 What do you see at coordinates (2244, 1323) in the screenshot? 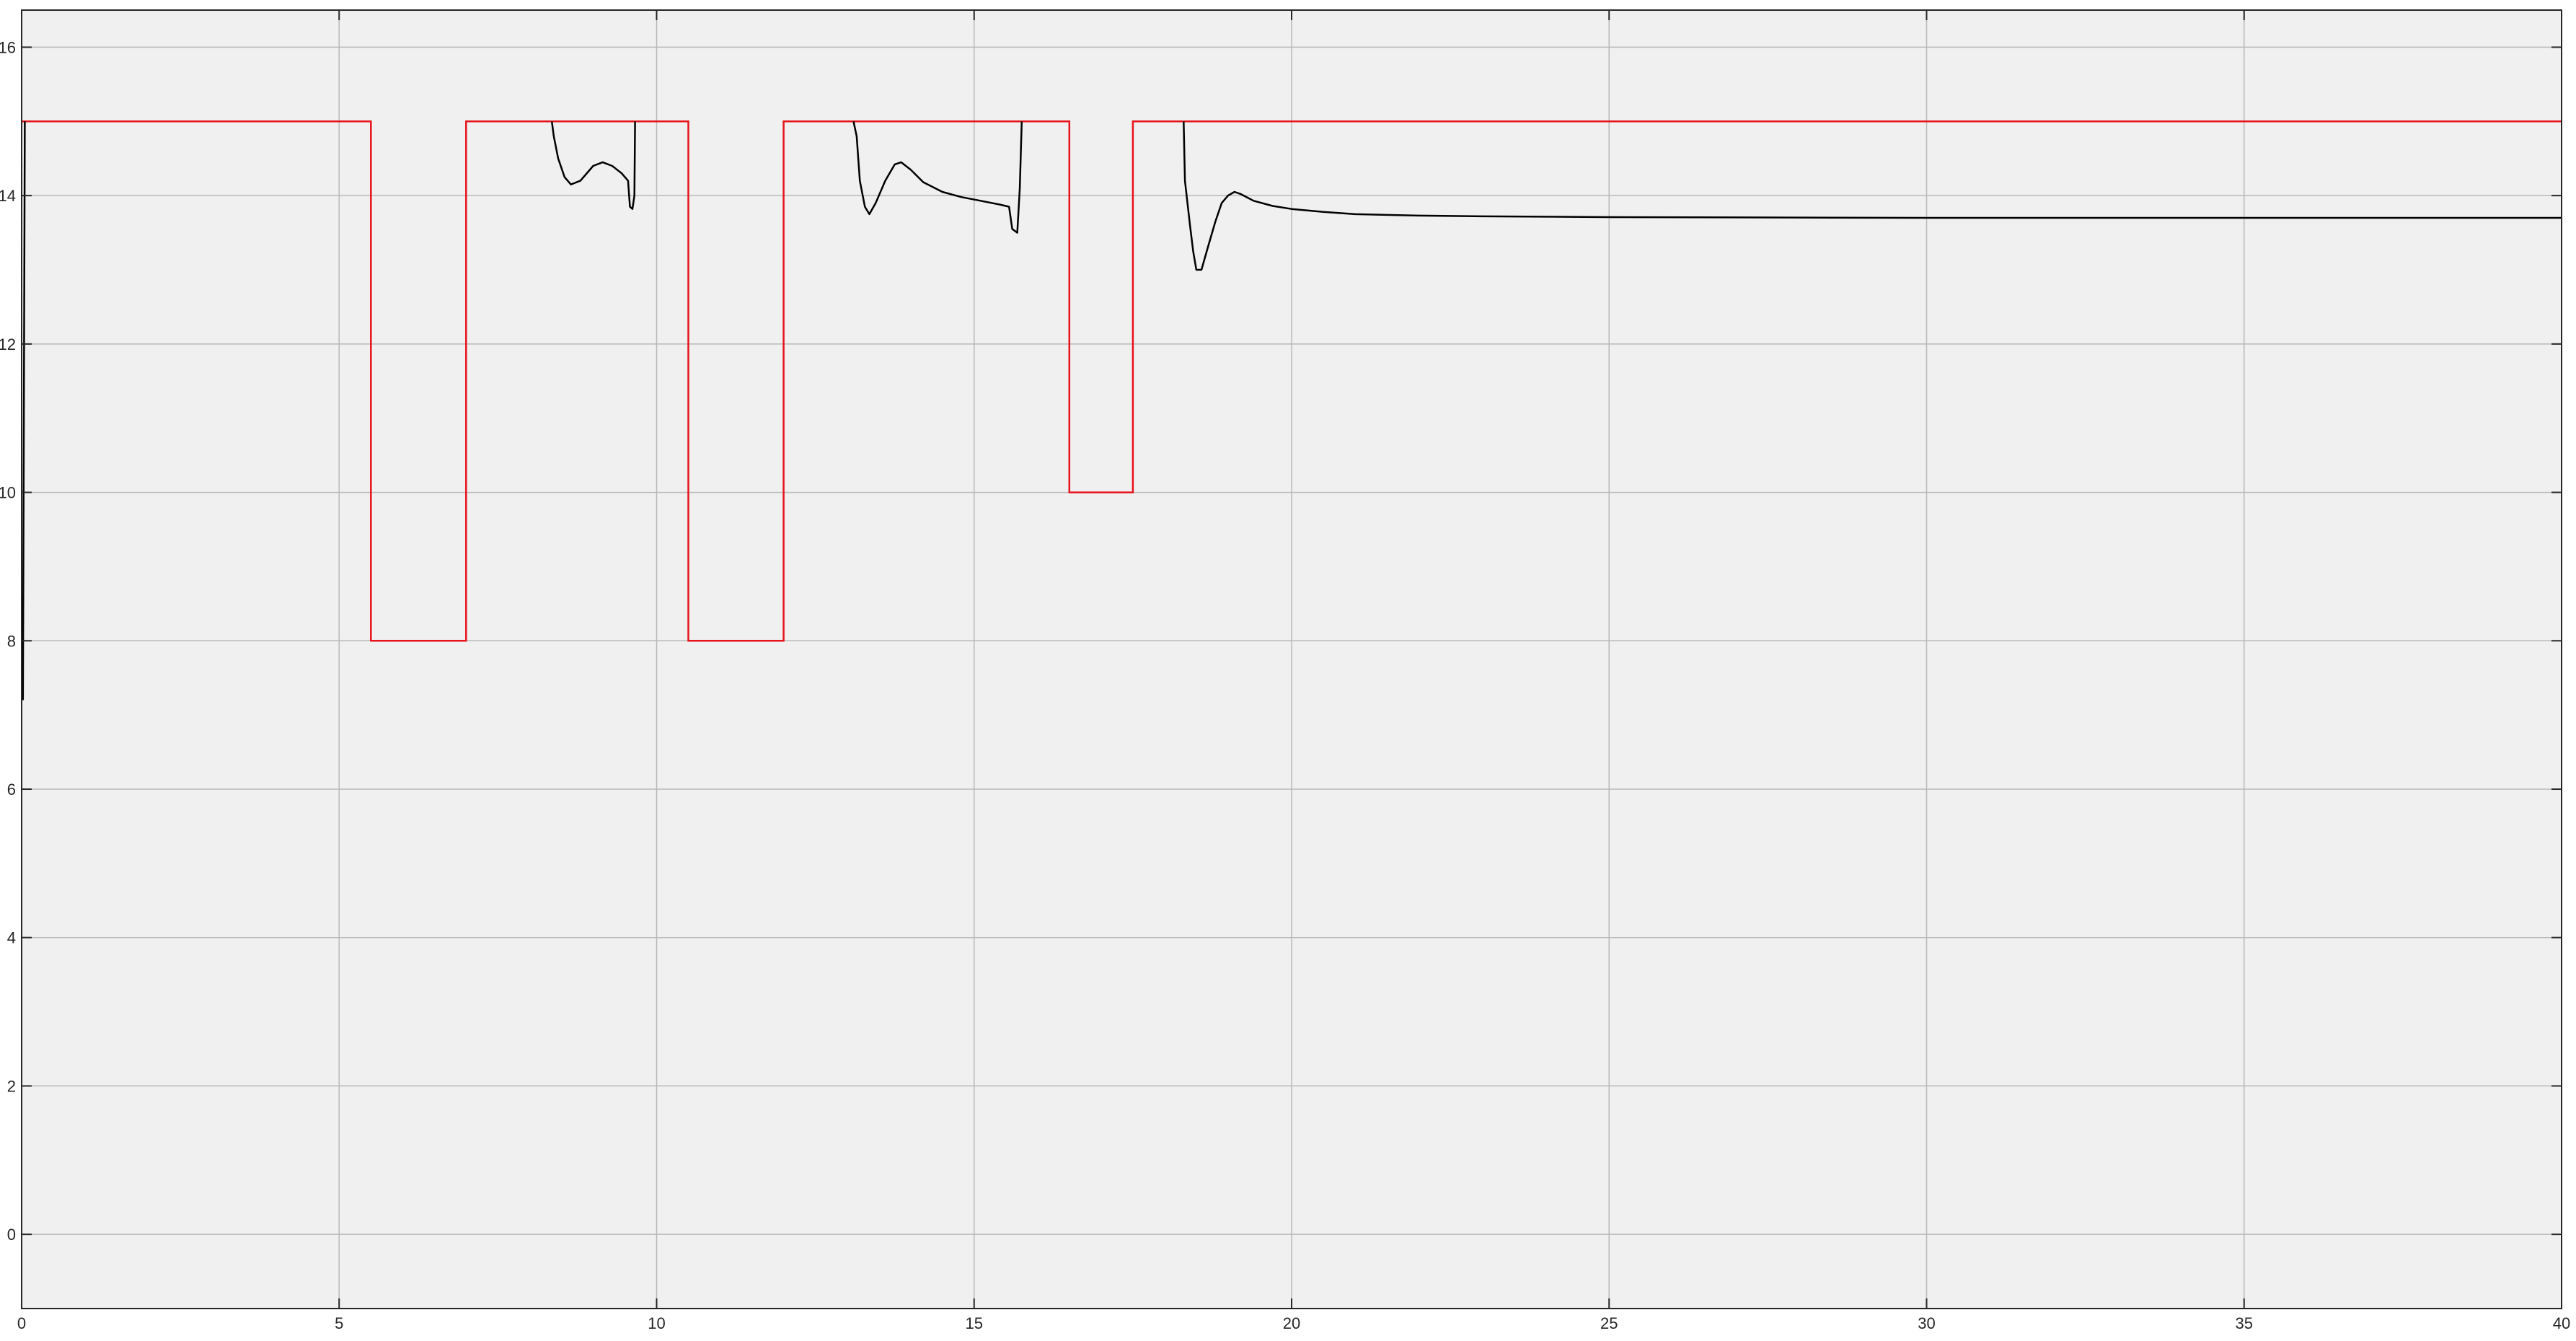
I see `x-tick-label: 35` at bounding box center [2244, 1323].